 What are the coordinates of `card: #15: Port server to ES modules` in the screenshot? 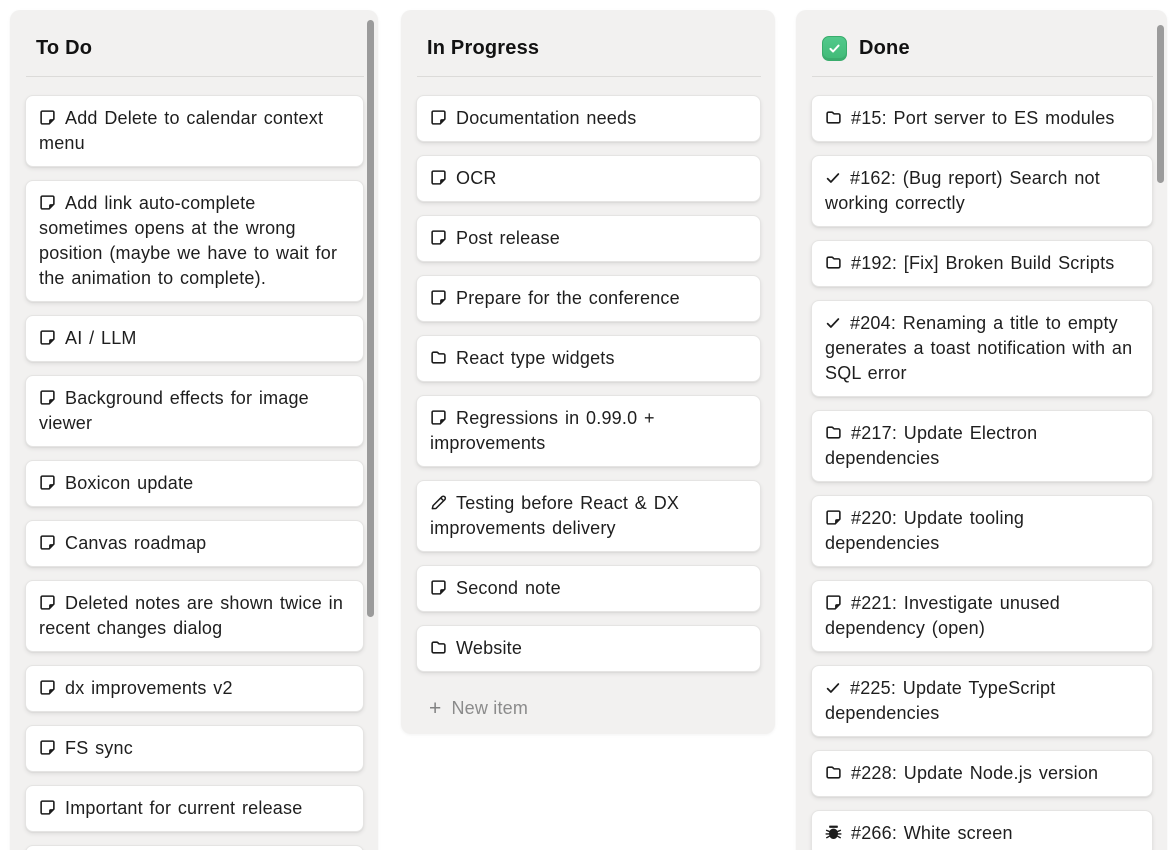 It's located at (982, 118).